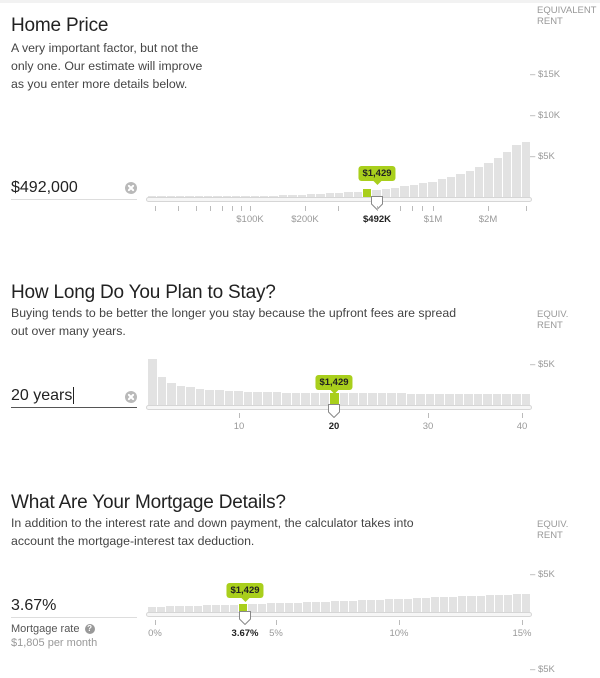  What do you see at coordinates (300, 1) in the screenshot?
I see `top-divider` at bounding box center [300, 1].